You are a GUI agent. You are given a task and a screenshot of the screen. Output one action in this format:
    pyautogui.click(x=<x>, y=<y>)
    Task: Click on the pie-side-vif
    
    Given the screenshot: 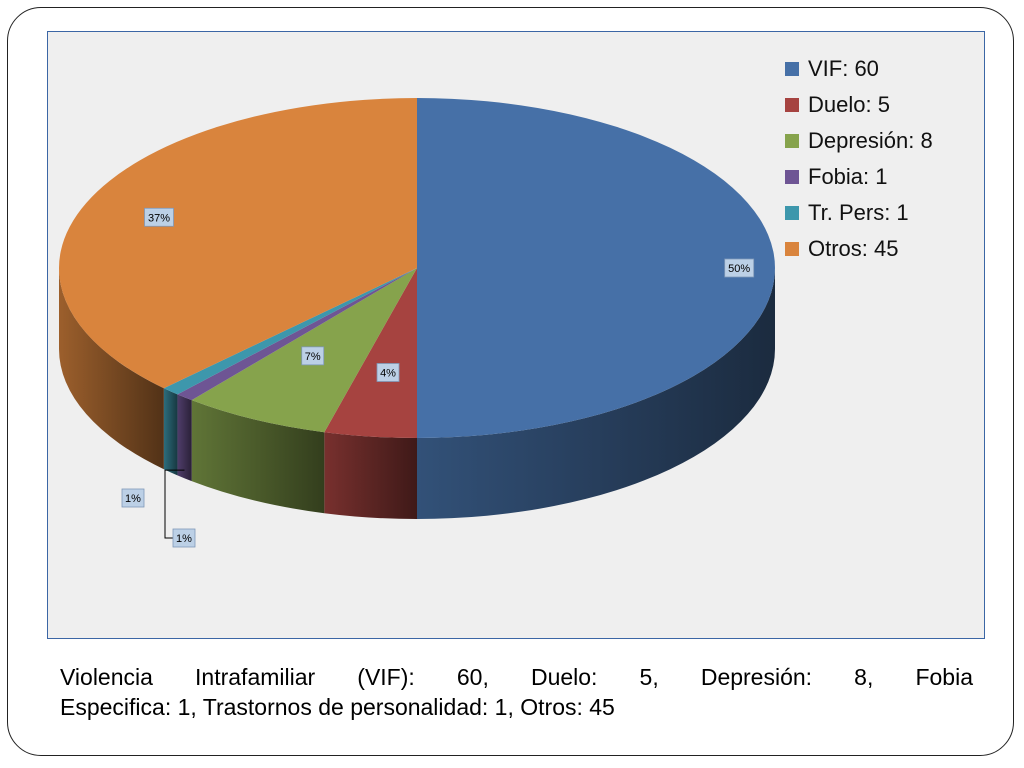 What is the action you would take?
    pyautogui.click(x=596, y=393)
    